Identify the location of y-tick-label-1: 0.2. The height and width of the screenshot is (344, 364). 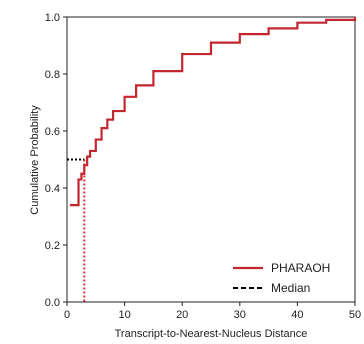
(52, 246).